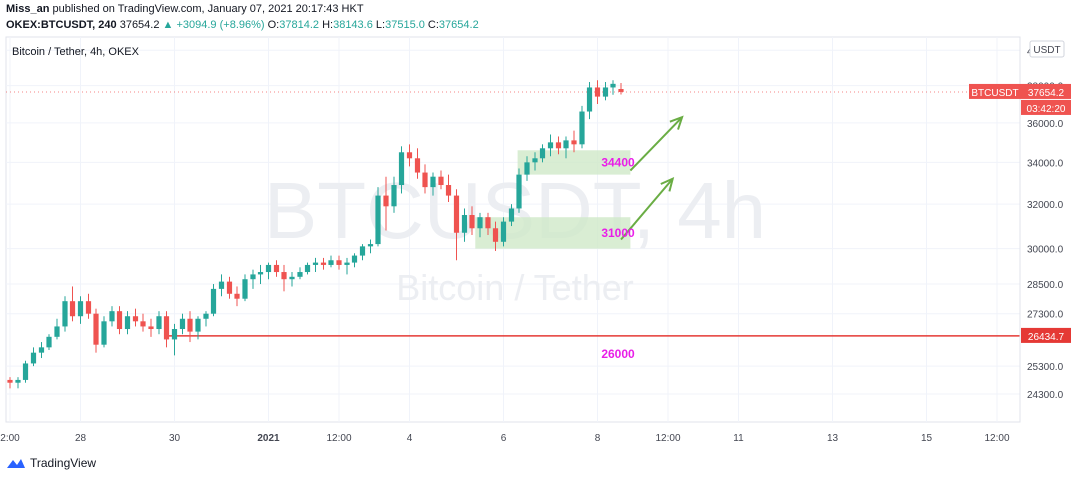 This screenshot has width=1080, height=480. Describe the element at coordinates (1047, 49) in the screenshot. I see `currency-badge` at that location.